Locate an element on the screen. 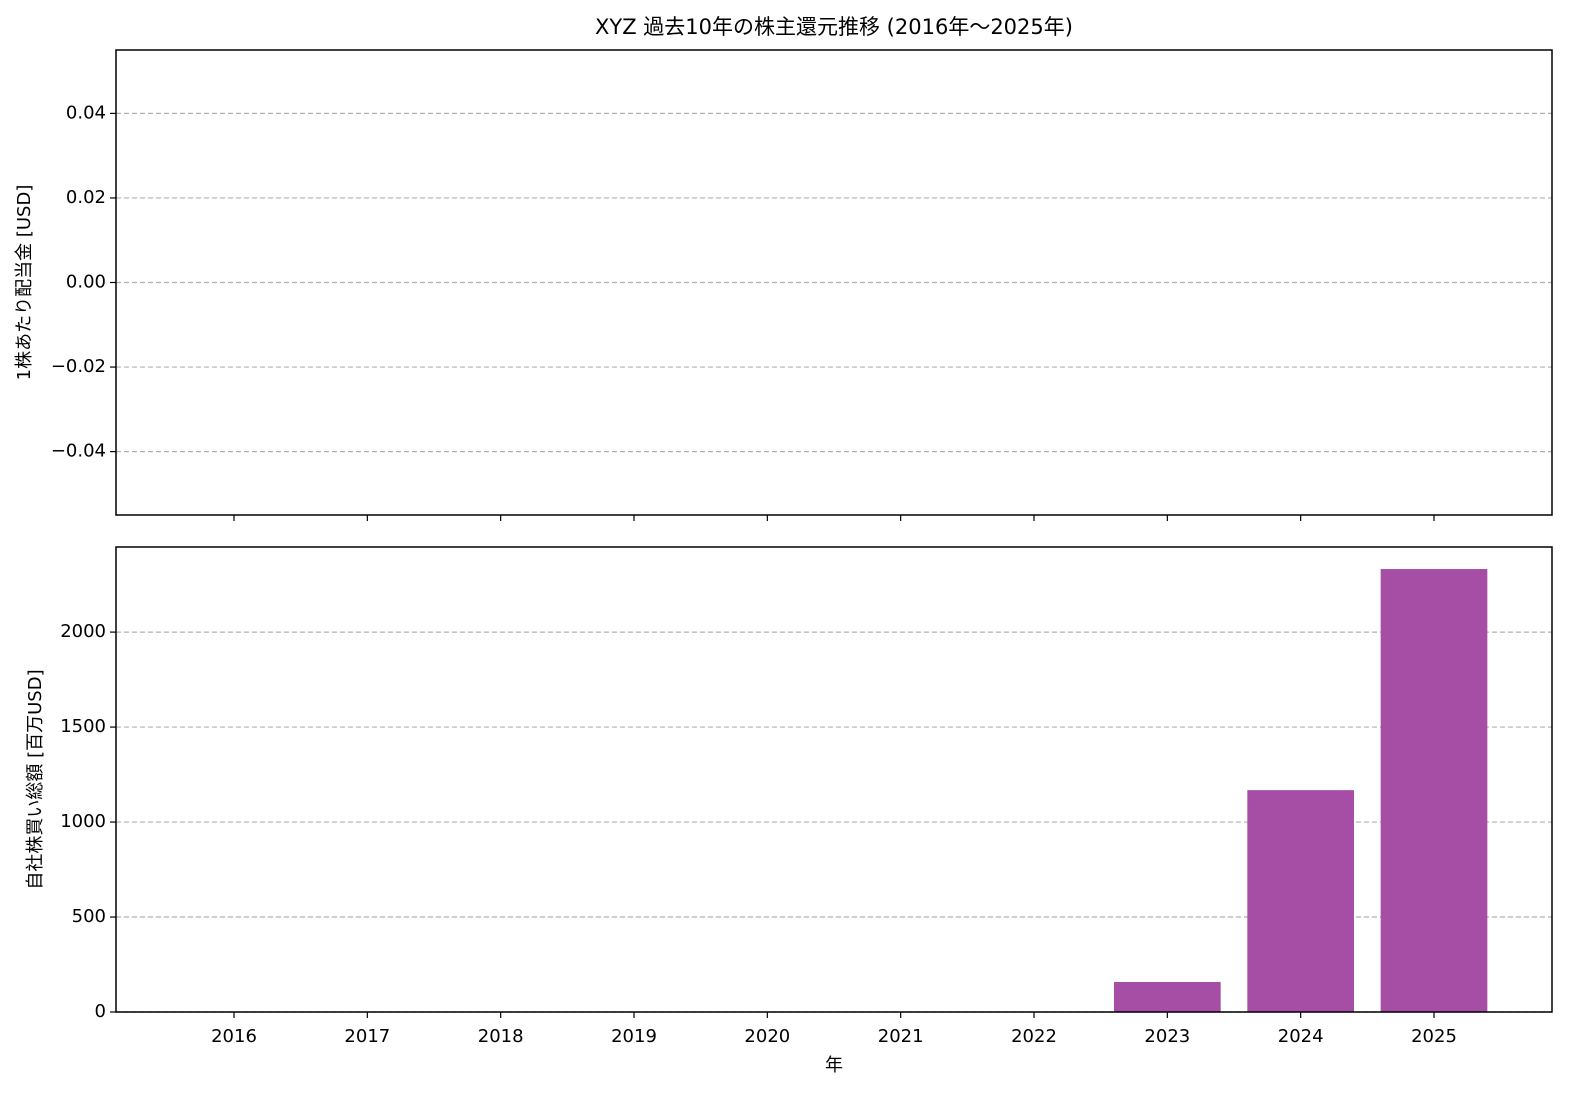  y-tick-label: 0.00 is located at coordinates (86, 282).